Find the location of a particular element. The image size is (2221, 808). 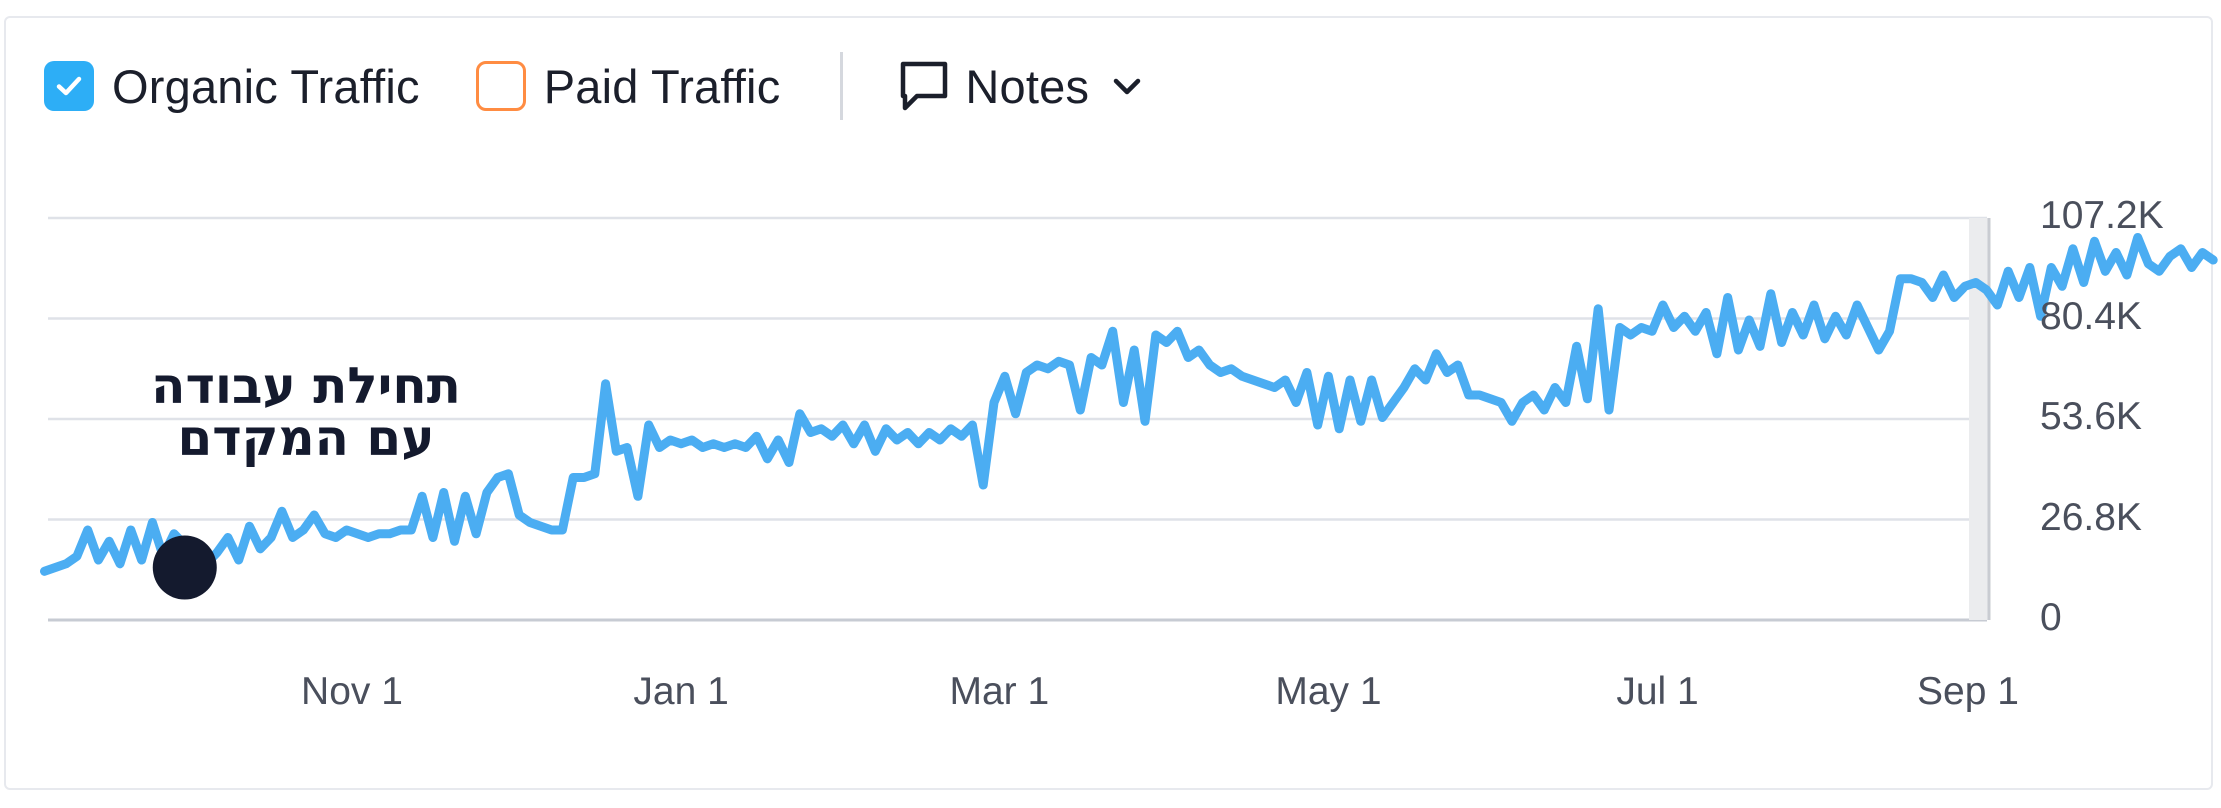

y-tick-label: 0 is located at coordinates (2051, 617).